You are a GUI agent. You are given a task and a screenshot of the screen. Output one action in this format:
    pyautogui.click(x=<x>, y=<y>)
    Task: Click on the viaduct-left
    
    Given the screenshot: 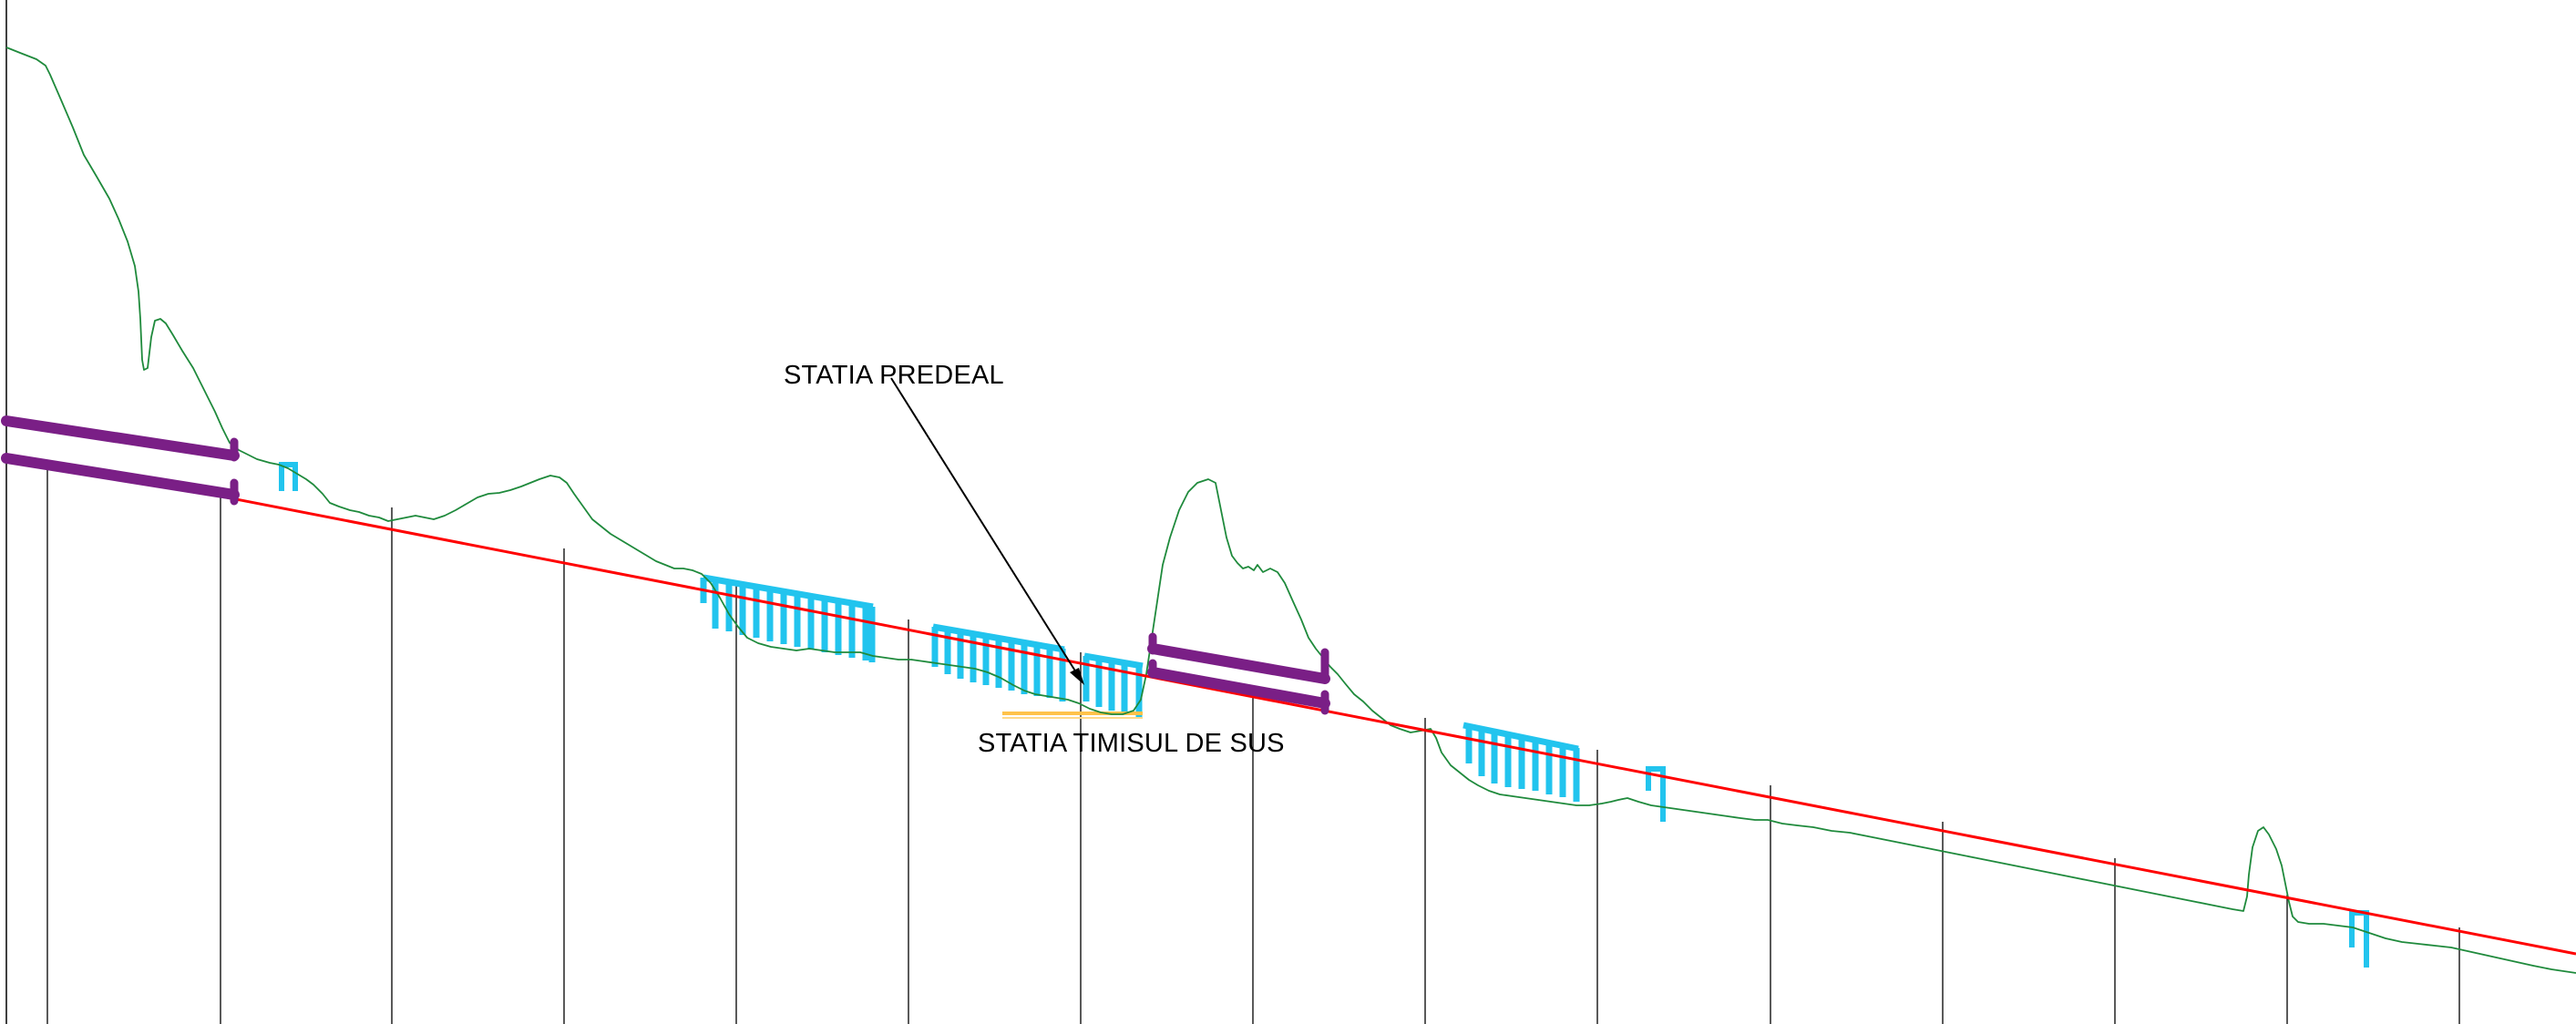 What is the action you would take?
    pyautogui.click(x=121, y=460)
    